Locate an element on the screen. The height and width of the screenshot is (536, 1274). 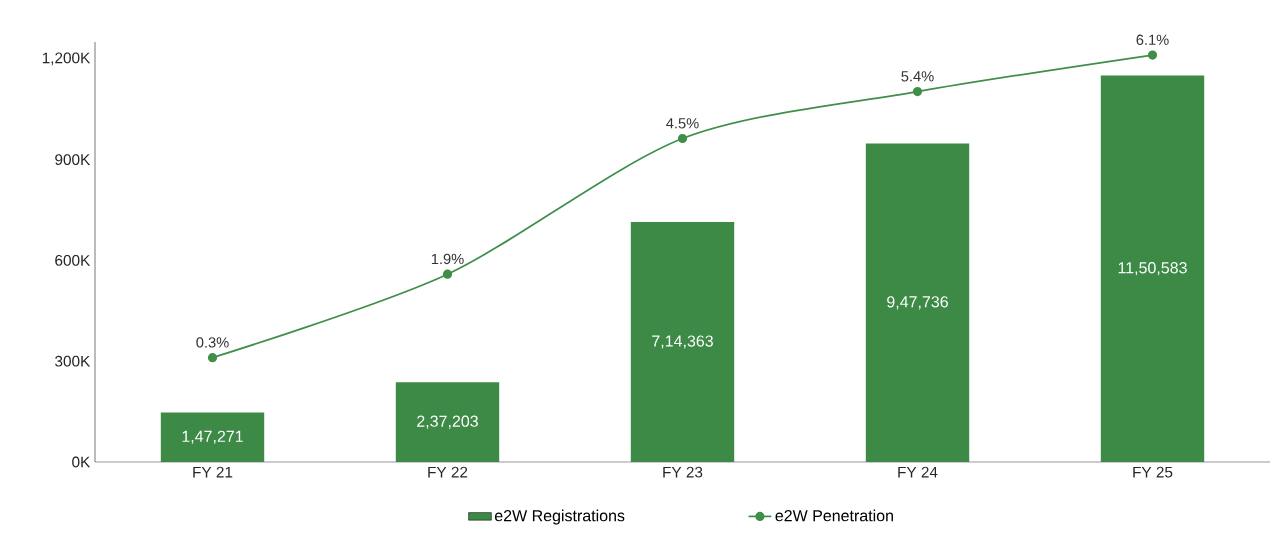
x-tick-label: FY 21 is located at coordinates (213, 472).